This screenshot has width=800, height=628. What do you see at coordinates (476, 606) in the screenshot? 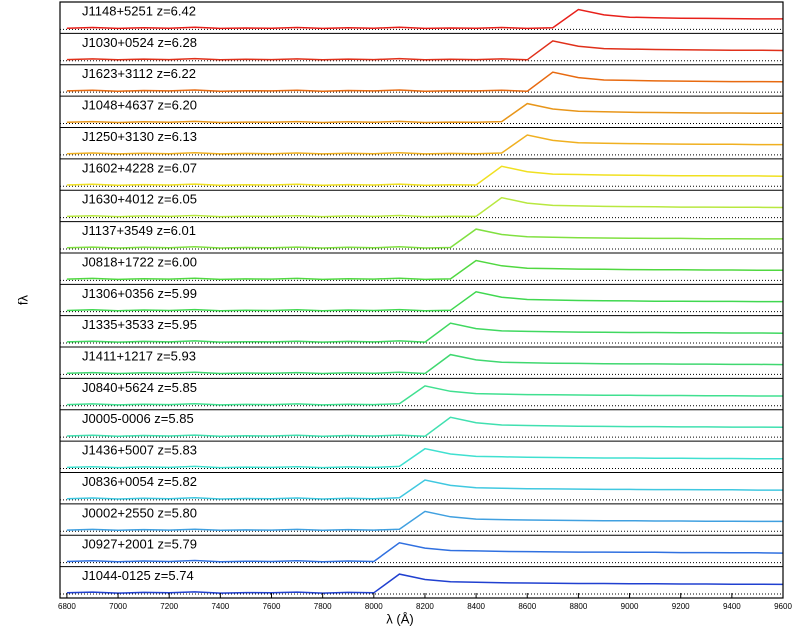
I see `x-tick-label: 8400` at bounding box center [476, 606].